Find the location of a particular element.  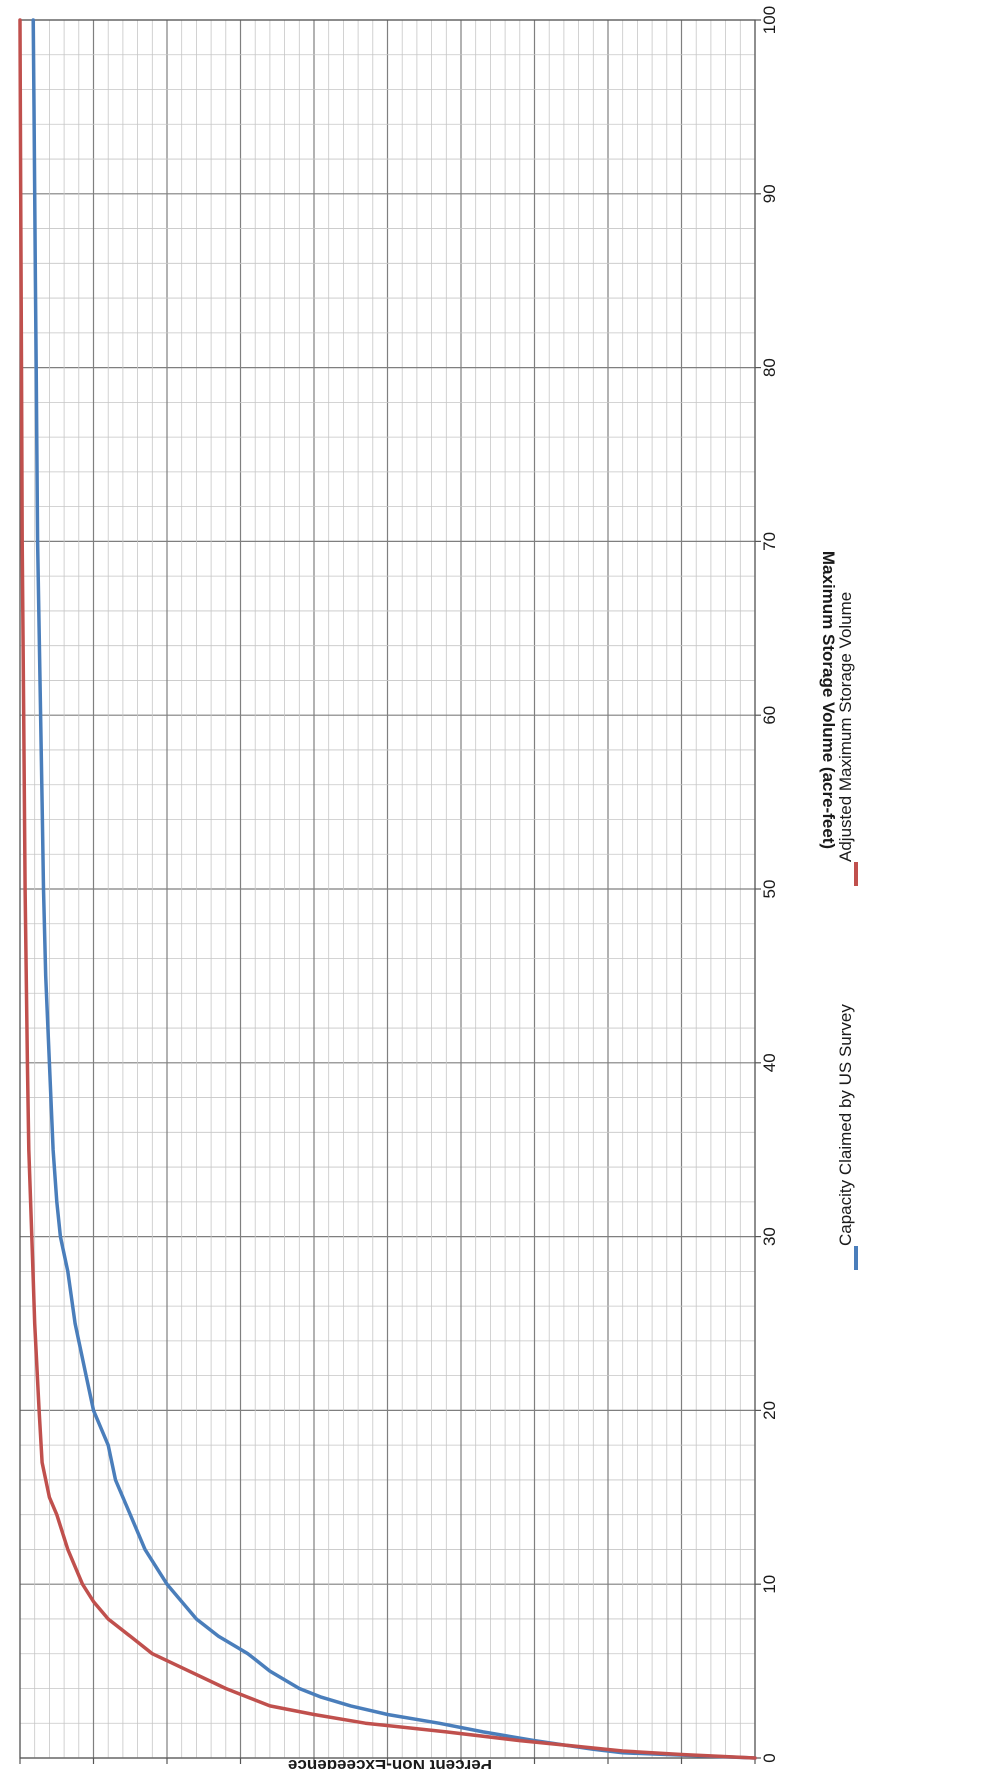

x-tick-labels: 0 10 20 30 40 50 60 70 80 90 100 is located at coordinates (769, 884).